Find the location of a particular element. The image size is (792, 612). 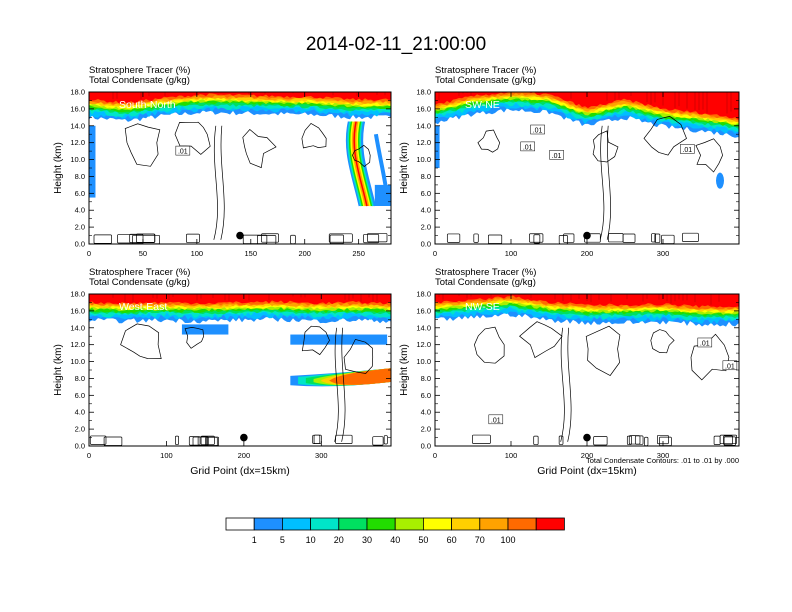

colorbar-label: 30 is located at coordinates (367, 540).